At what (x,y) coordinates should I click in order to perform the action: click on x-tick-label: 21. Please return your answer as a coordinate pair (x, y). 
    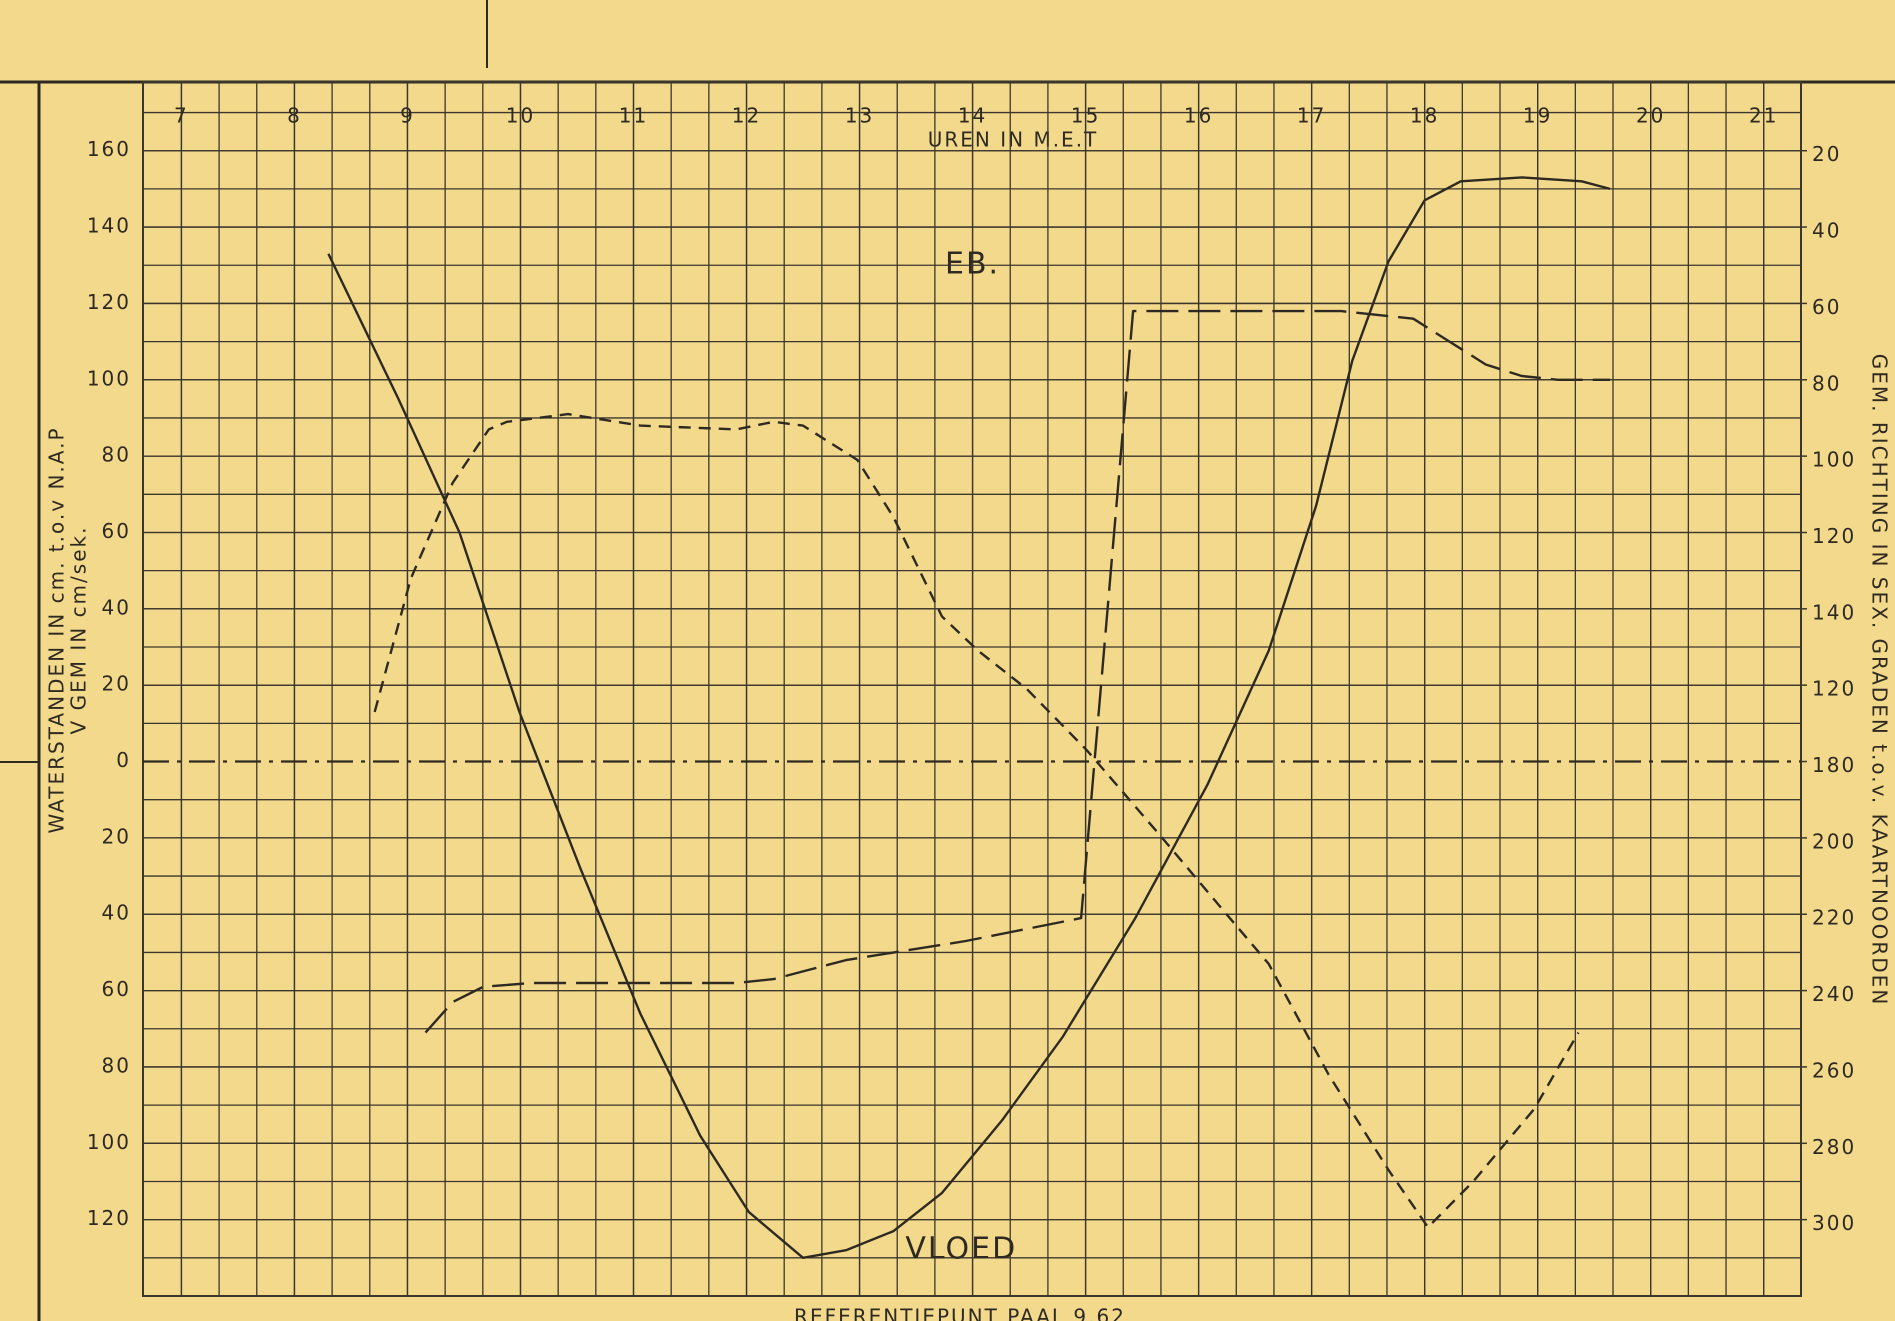
    Looking at the image, I should click on (1763, 116).